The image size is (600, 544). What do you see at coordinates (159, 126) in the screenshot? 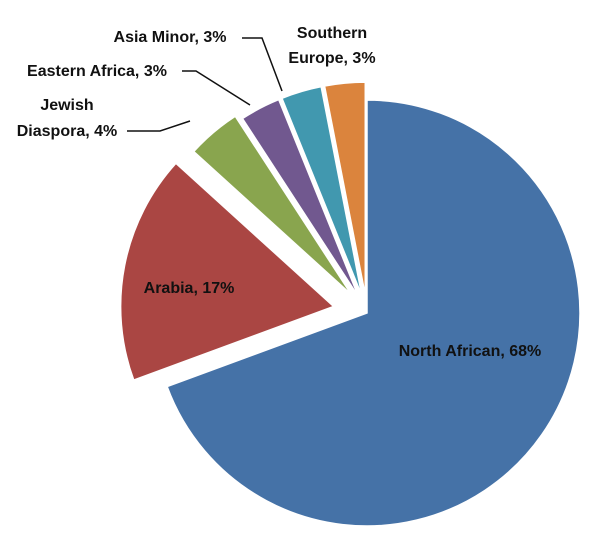
I see `leader-line-jewish-diaspora` at bounding box center [159, 126].